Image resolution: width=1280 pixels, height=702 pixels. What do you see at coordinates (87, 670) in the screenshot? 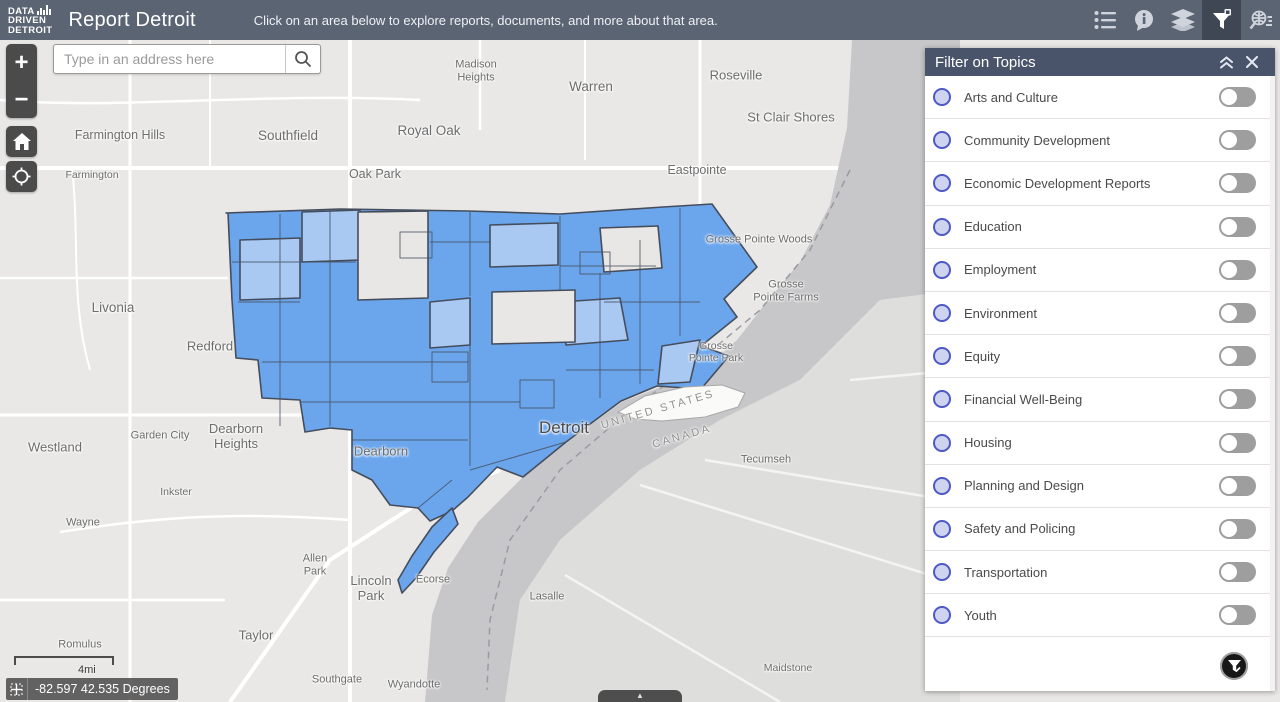
I see `map-scale-label: 4mi` at bounding box center [87, 670].